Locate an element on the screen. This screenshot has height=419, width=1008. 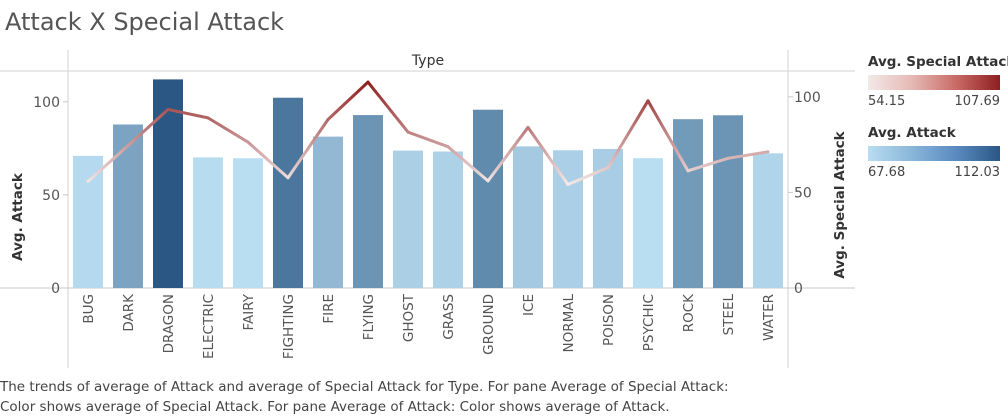
x-label-dark: DARK is located at coordinates (129, 312).